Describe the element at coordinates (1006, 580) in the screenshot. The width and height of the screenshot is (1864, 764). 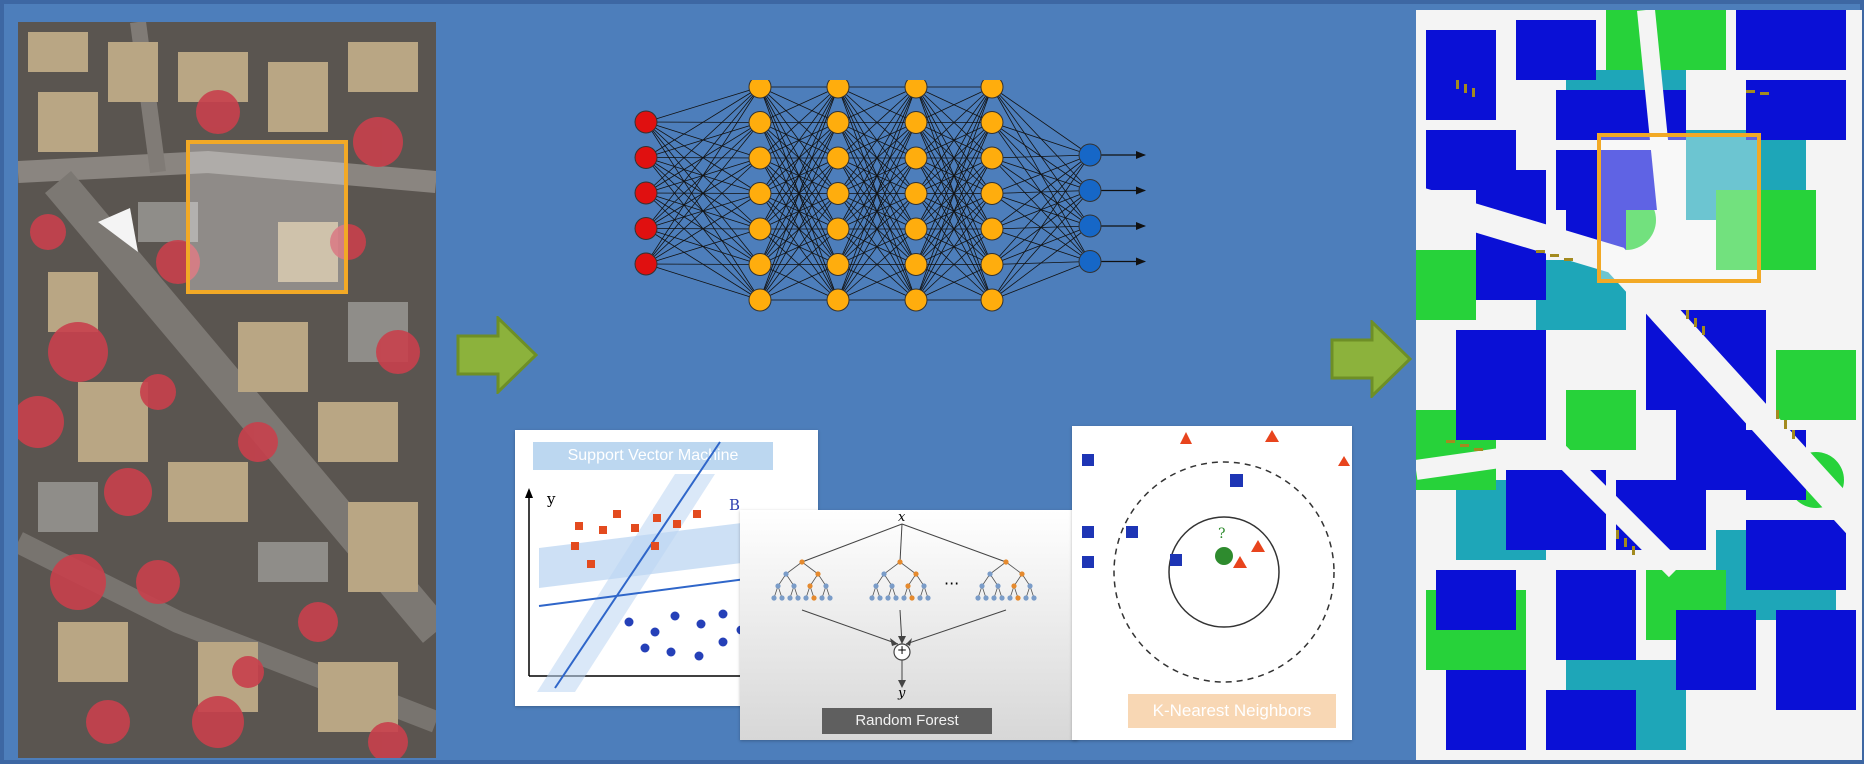
I see `decision-tree` at that location.